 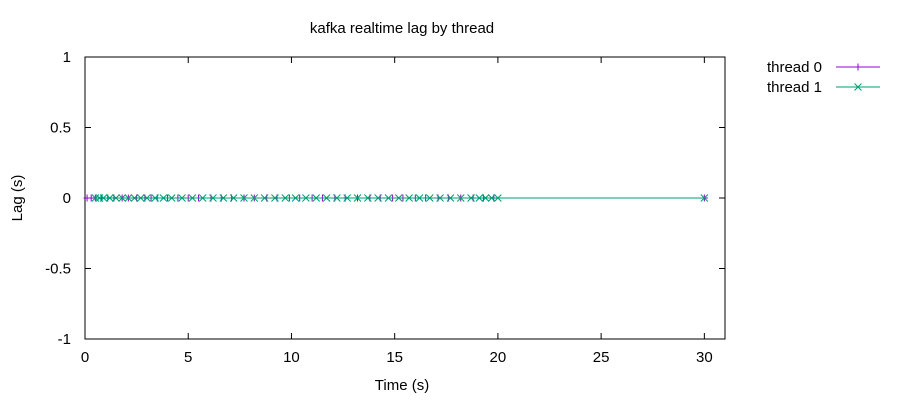 What do you see at coordinates (394, 357) in the screenshot?
I see `x-tick-label: 15` at bounding box center [394, 357].